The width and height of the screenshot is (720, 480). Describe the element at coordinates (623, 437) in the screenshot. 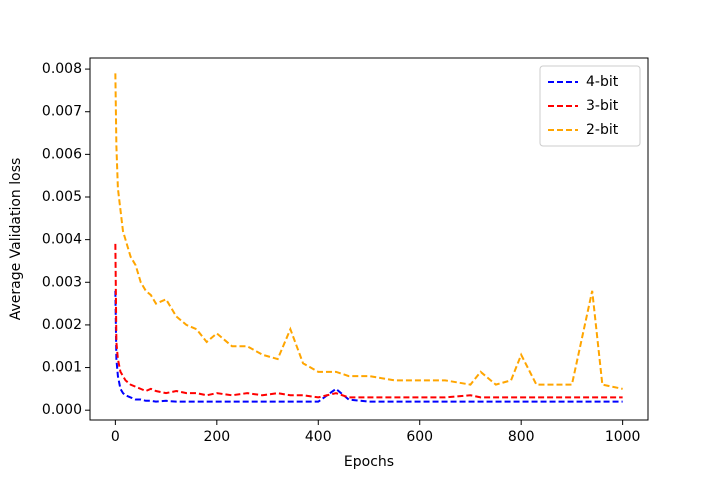

I see `x-tick-label: 1000` at that location.